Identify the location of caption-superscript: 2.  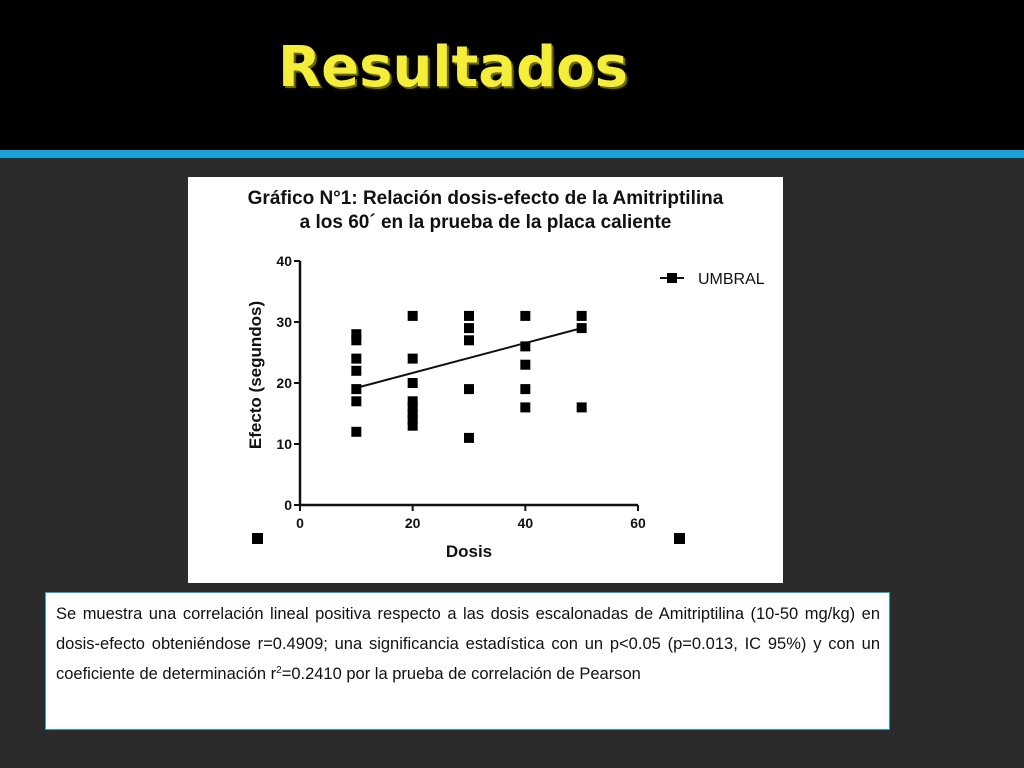
(279, 670).